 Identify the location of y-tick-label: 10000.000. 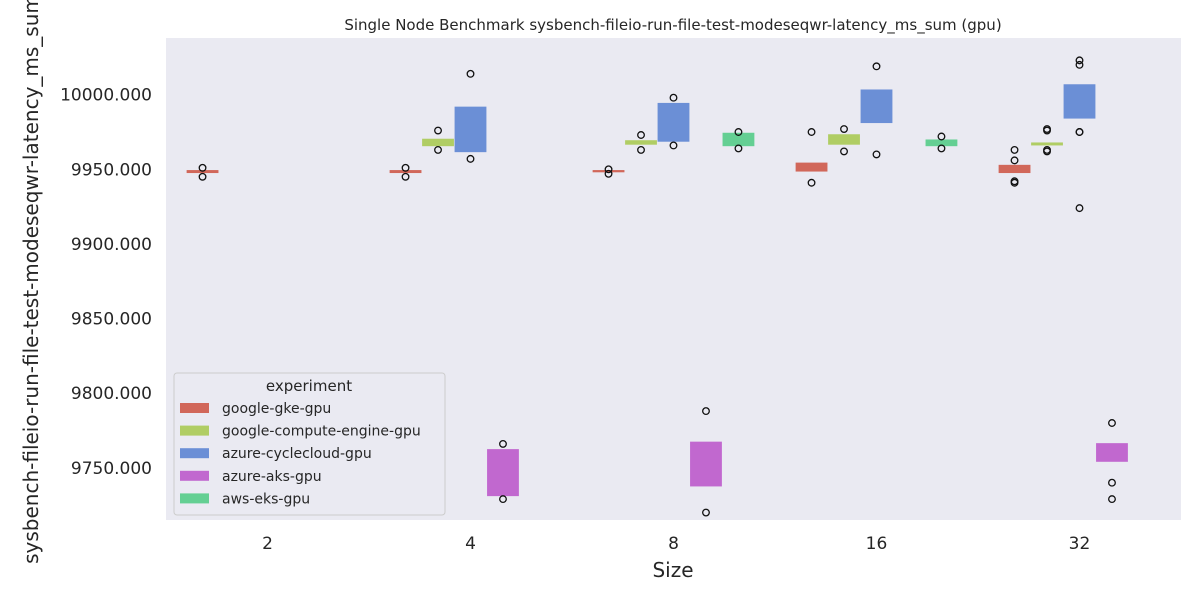
(106, 96).